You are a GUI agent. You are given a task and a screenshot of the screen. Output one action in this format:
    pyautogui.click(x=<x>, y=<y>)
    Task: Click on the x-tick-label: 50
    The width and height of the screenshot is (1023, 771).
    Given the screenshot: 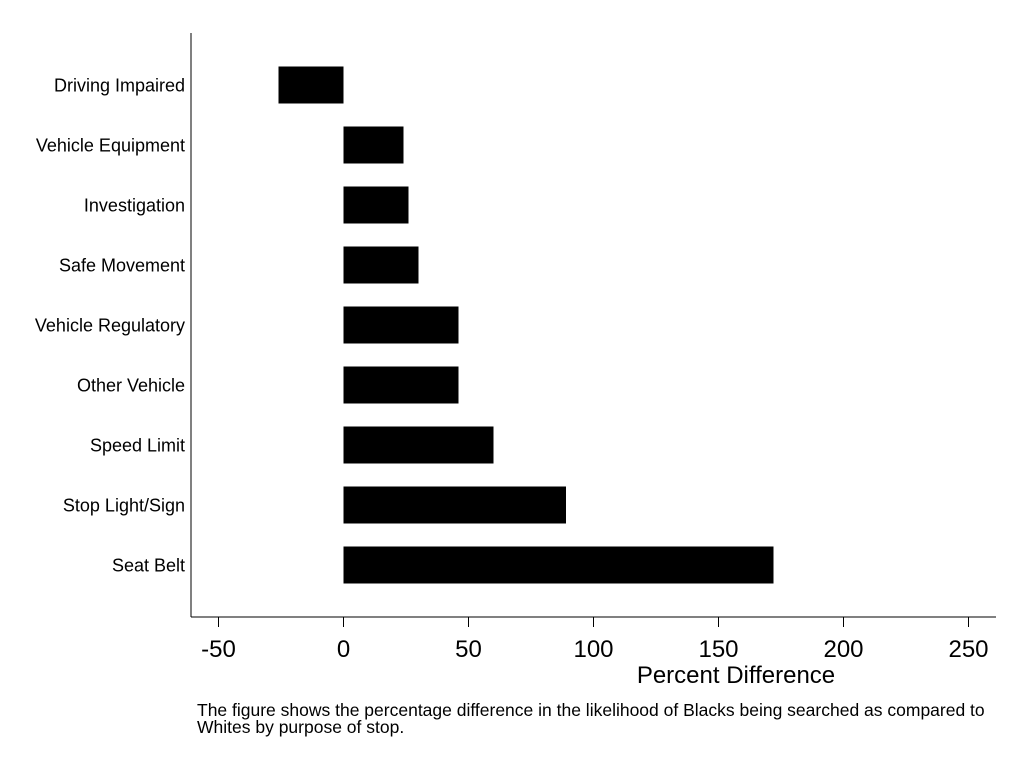 What is the action you would take?
    pyautogui.click(x=468, y=649)
    